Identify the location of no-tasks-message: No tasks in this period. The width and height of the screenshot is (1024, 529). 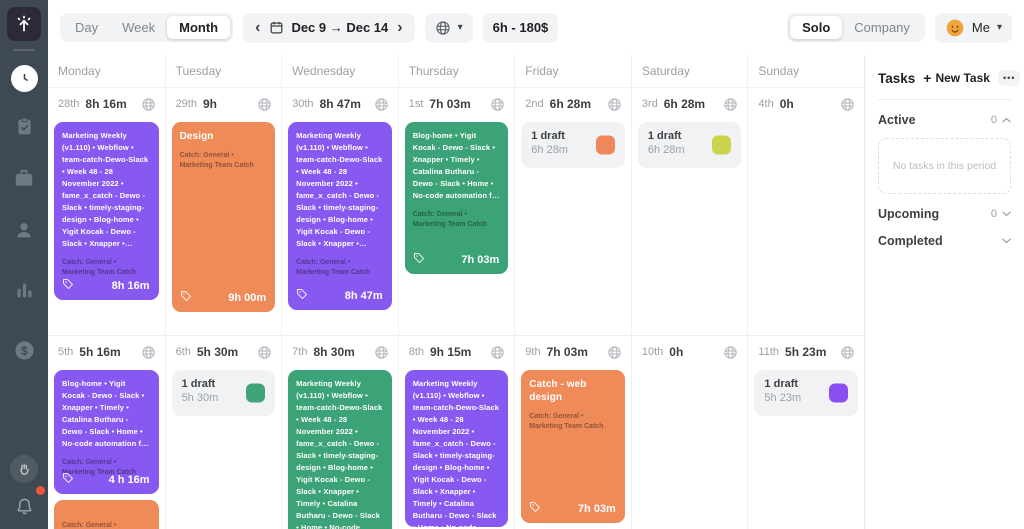
(944, 166).